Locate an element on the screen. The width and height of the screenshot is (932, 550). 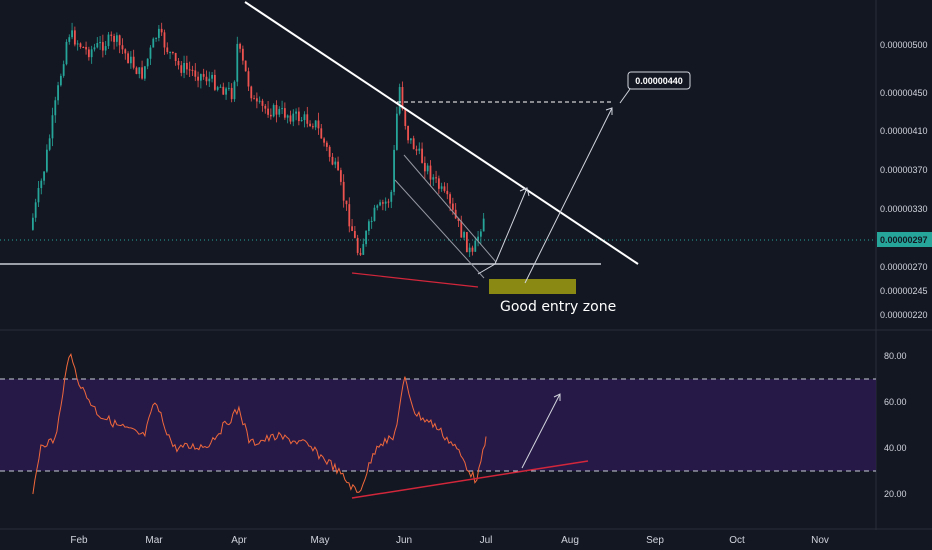
target-callout-box is located at coordinates (659, 80).